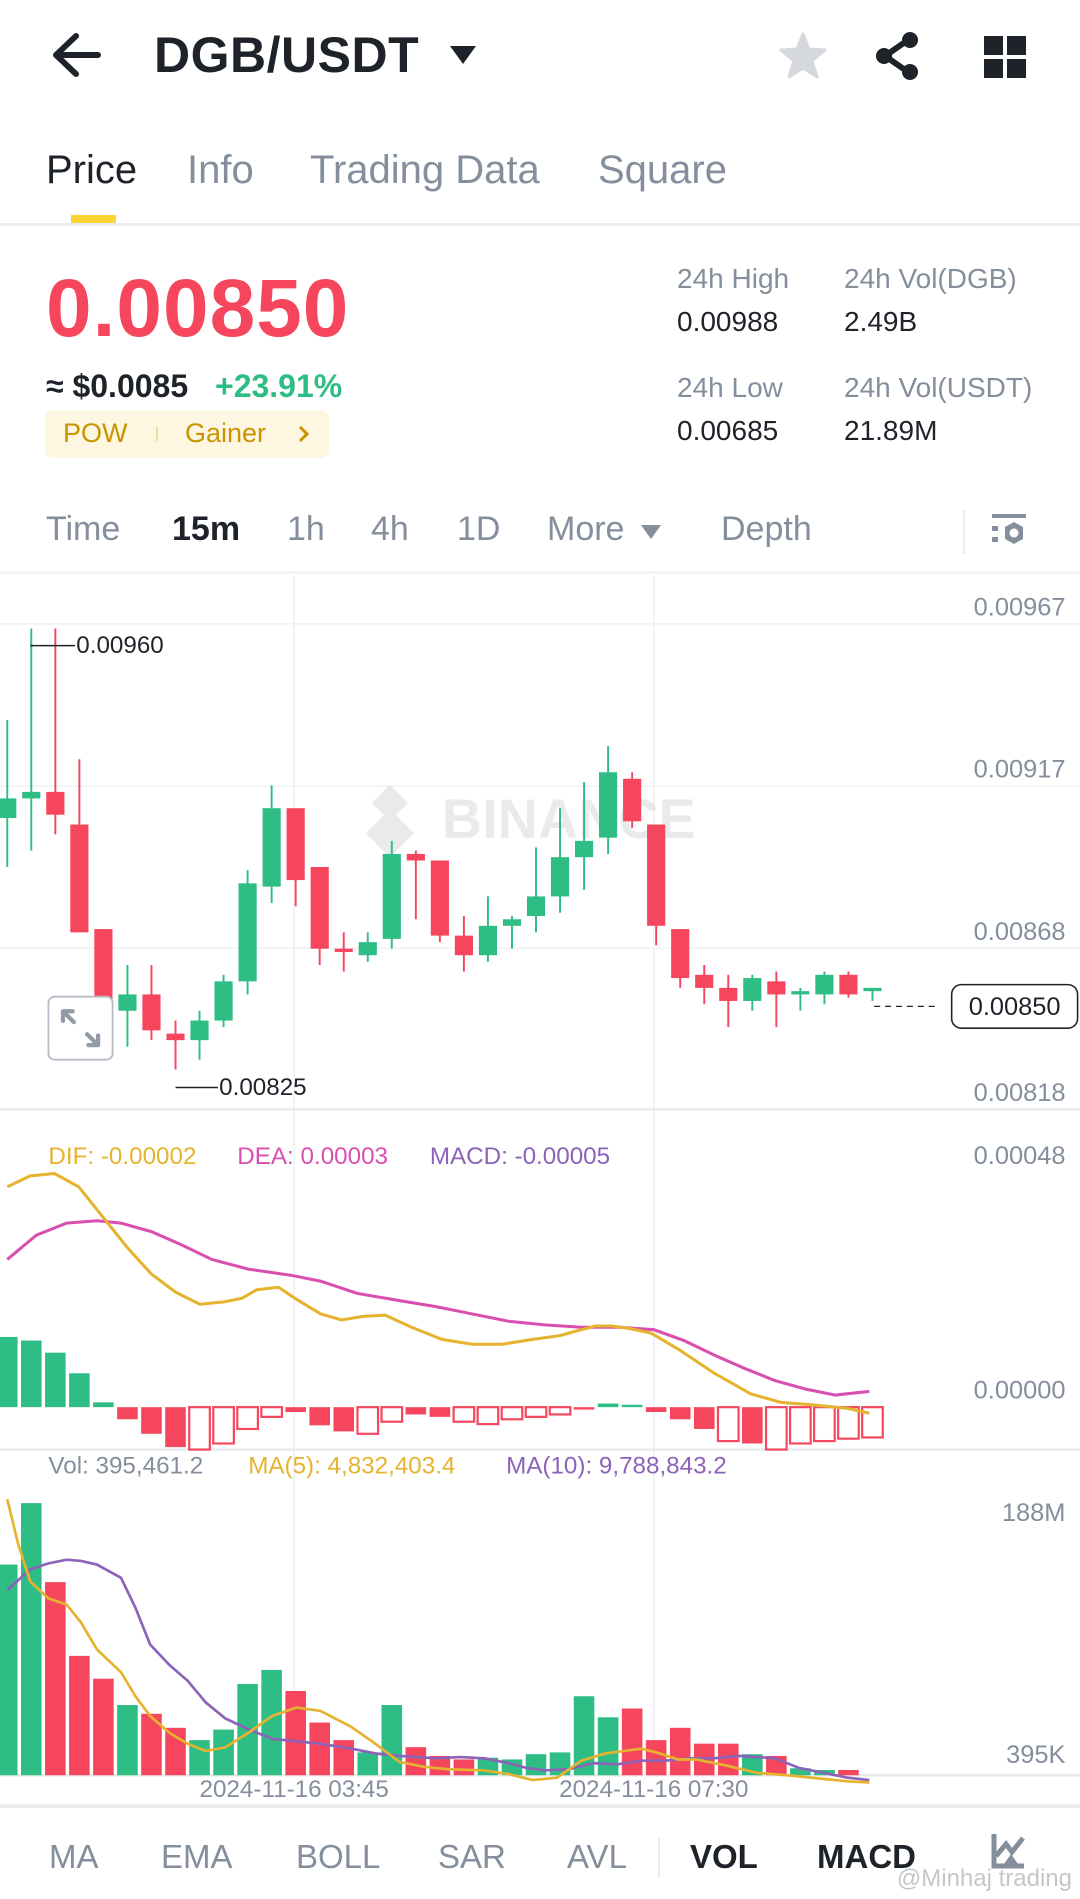 The height and width of the screenshot is (1899, 1080). Describe the element at coordinates (659, 1858) in the screenshot. I see `divider` at that location.